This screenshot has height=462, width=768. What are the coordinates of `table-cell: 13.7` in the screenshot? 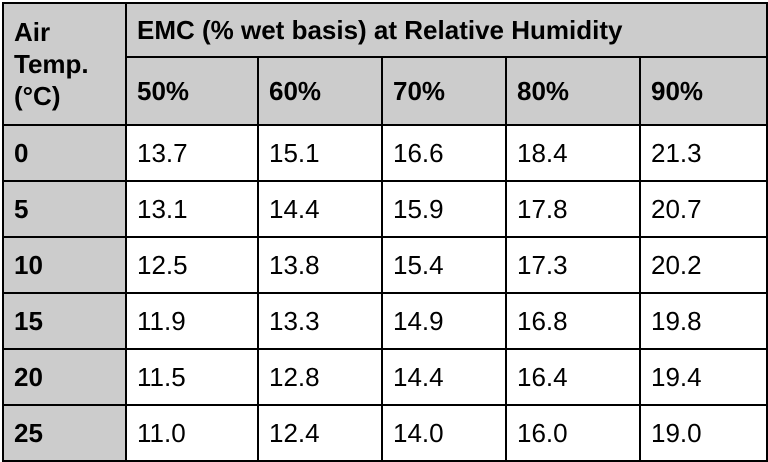 It's located at (192, 153).